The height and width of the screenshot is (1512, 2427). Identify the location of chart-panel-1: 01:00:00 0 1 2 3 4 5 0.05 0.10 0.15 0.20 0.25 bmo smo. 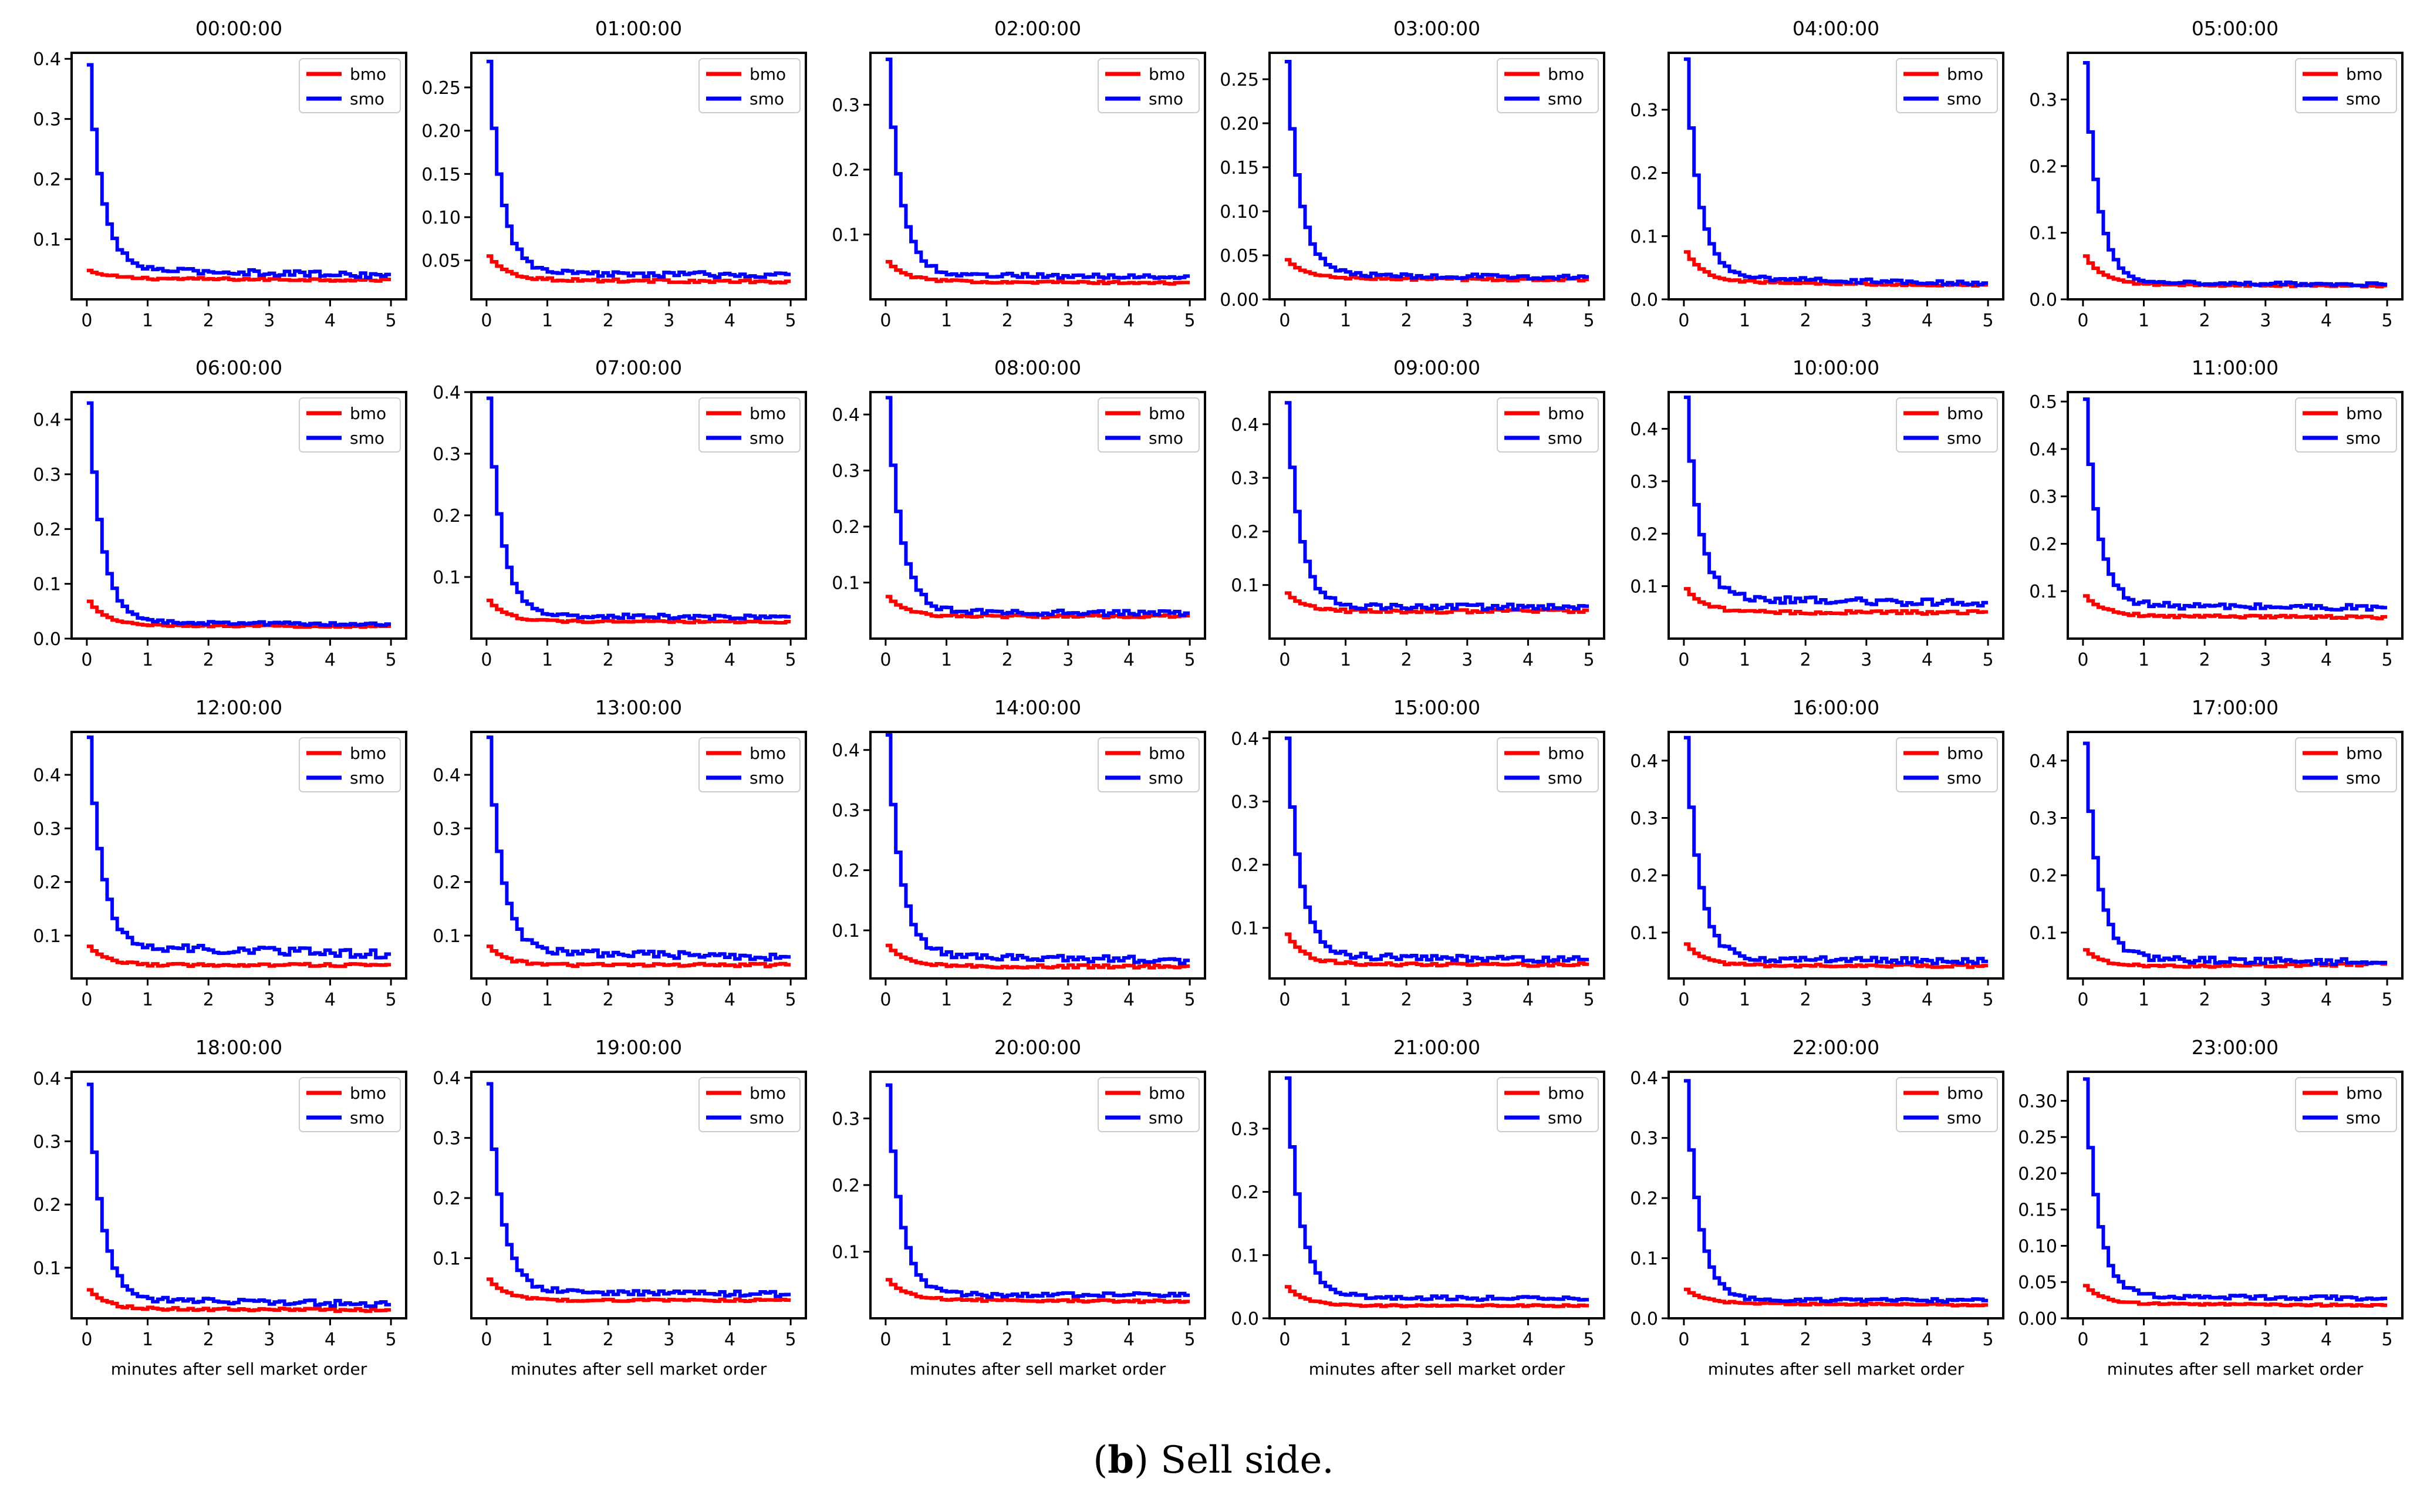
(614, 174).